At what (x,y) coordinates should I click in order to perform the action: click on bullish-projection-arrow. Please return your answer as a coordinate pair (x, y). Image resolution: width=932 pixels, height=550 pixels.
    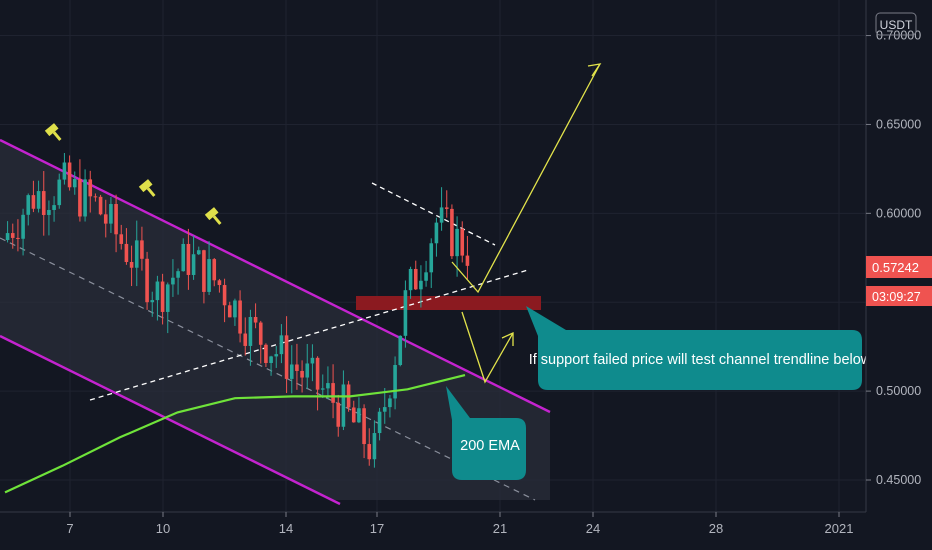
    Looking at the image, I should click on (526, 178).